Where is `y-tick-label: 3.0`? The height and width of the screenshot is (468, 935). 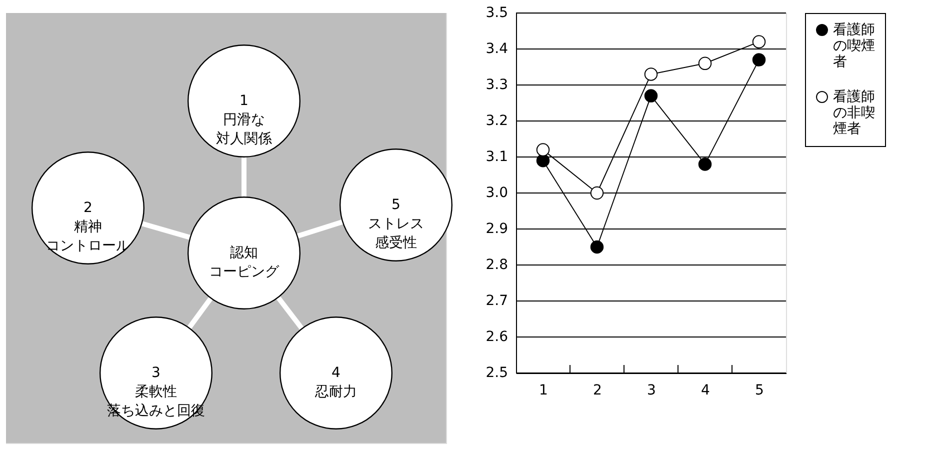
y-tick-label: 3.0 is located at coordinates (497, 193).